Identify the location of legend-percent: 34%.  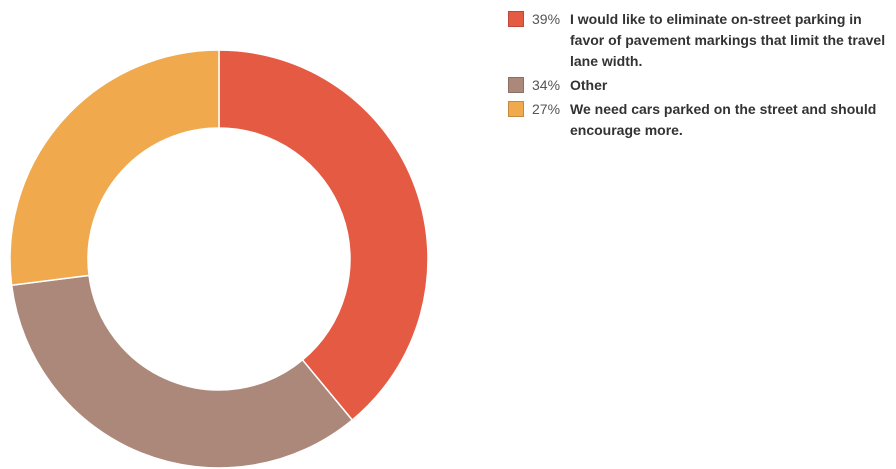
(546, 85).